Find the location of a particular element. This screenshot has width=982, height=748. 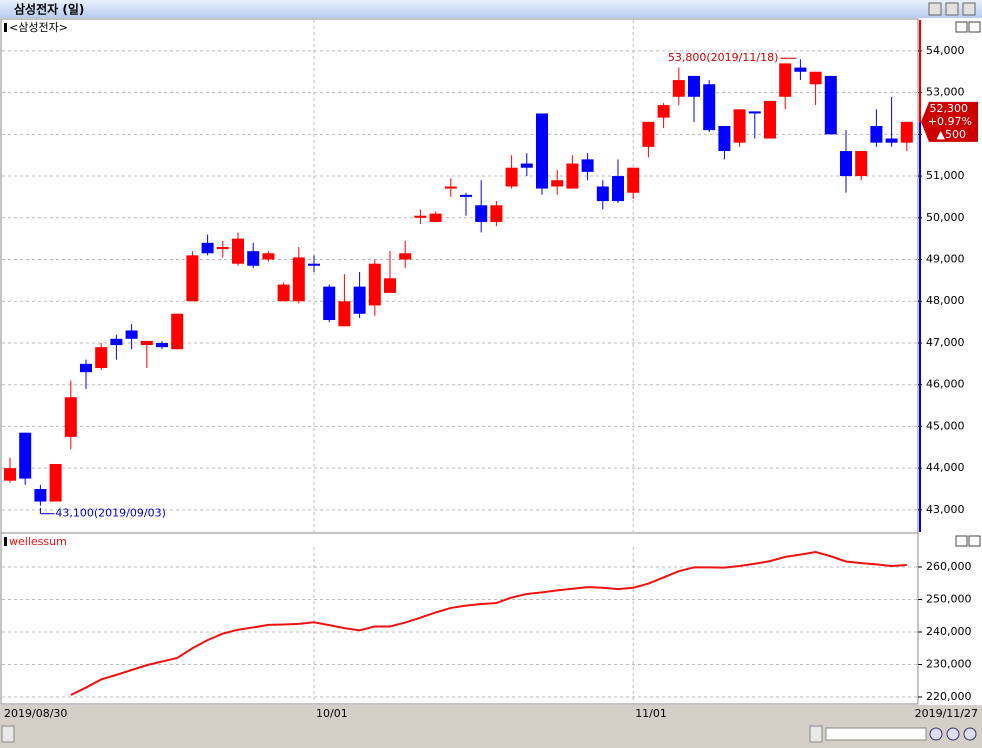

scroll-right is located at coordinates (816, 734).